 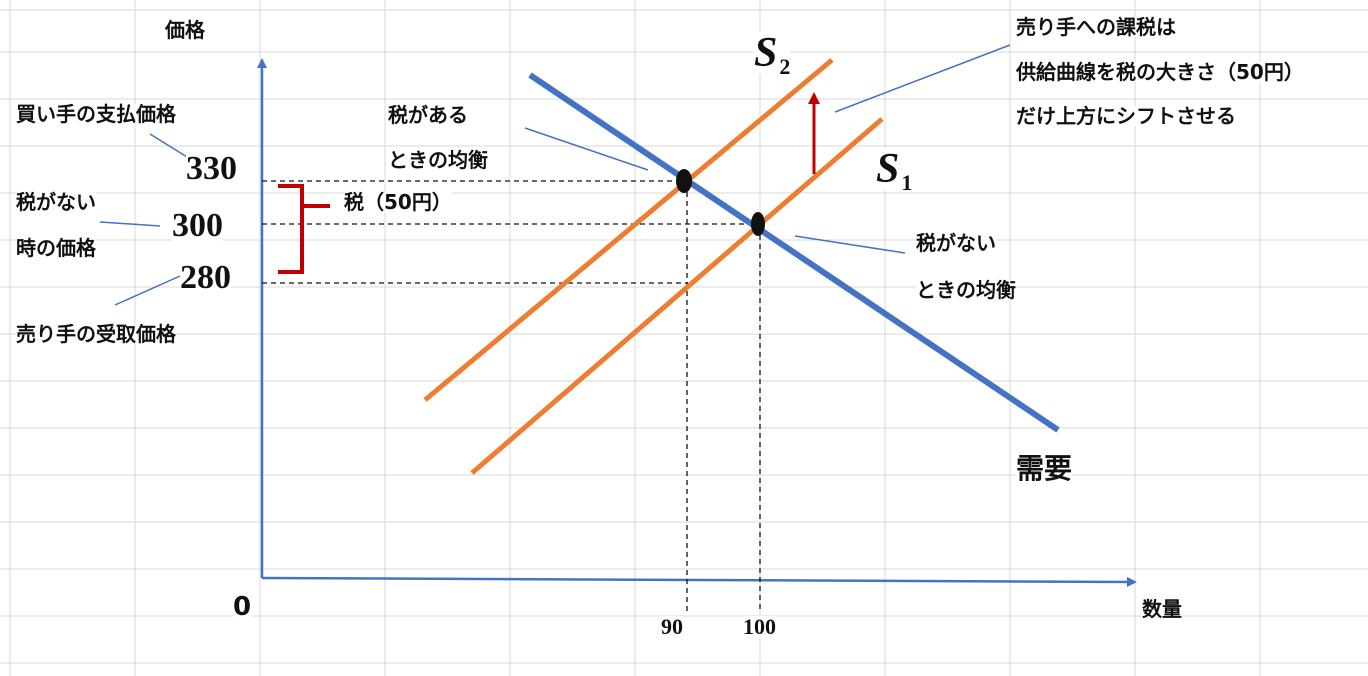 What do you see at coordinates (850, 244) in the screenshot?
I see `leader-eq-no-tax` at bounding box center [850, 244].